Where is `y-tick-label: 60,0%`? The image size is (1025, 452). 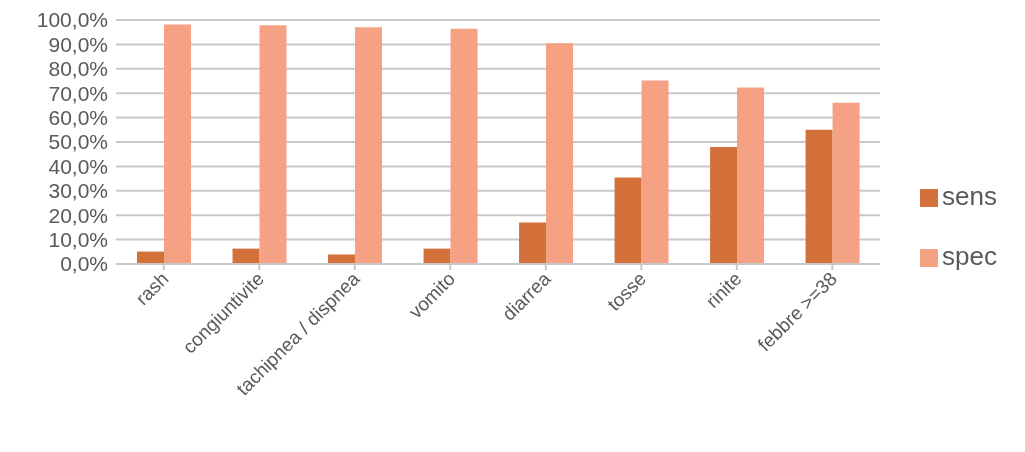 y-tick-label: 60,0% is located at coordinates (78, 118).